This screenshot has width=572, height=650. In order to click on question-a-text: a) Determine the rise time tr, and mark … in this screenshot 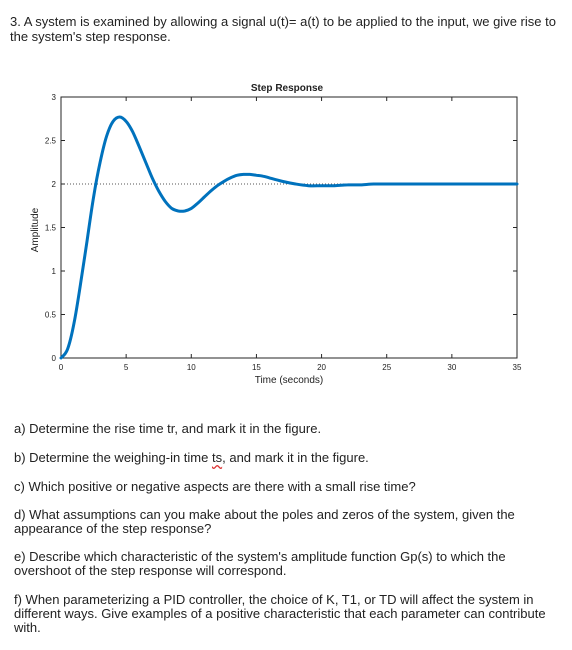, I will do `click(168, 428)`.